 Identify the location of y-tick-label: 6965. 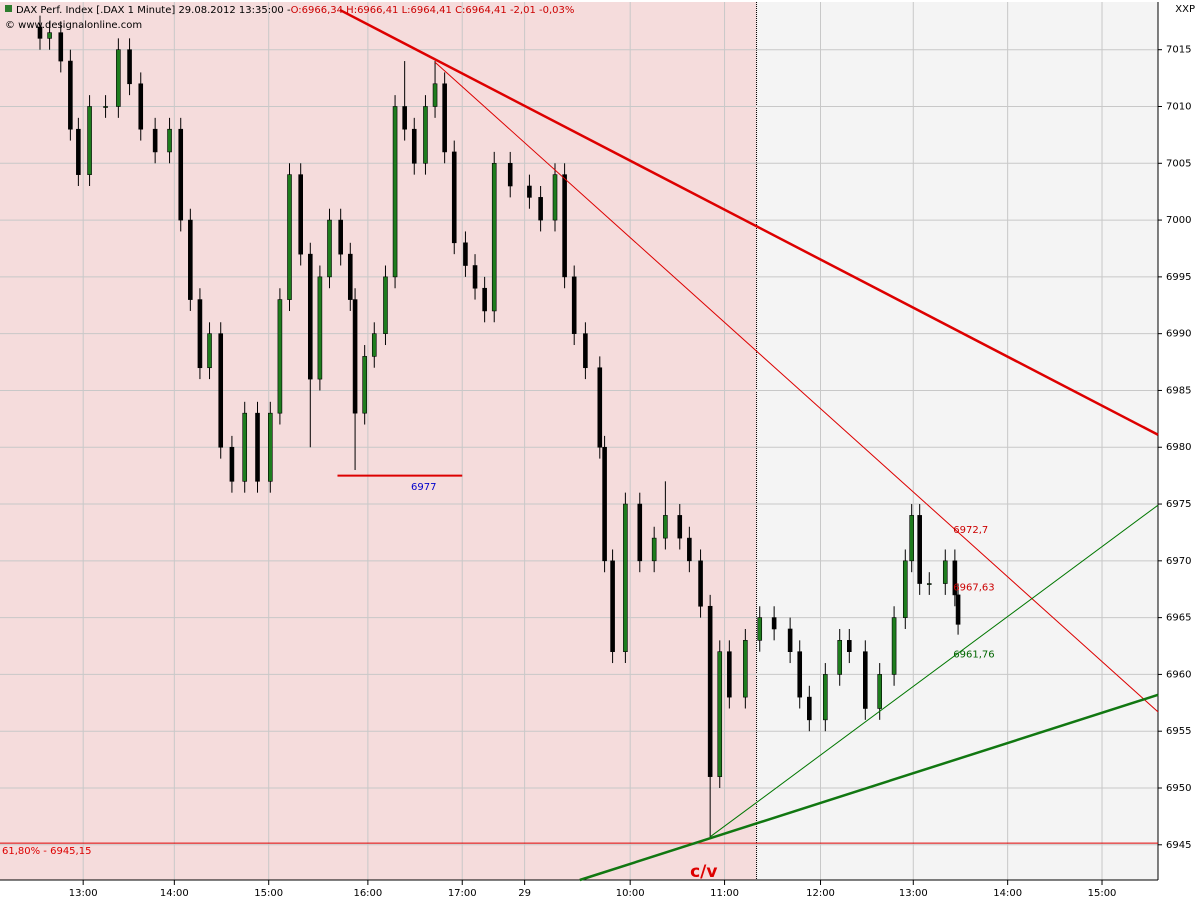
(1178, 618).